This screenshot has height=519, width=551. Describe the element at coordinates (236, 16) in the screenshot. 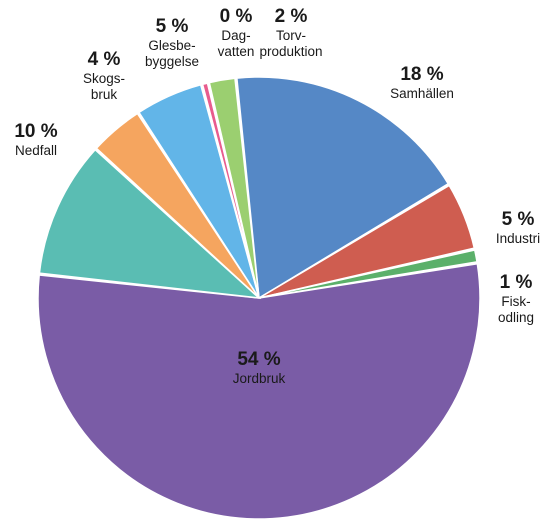

I see `slice-value-label-7: 0 %` at that location.